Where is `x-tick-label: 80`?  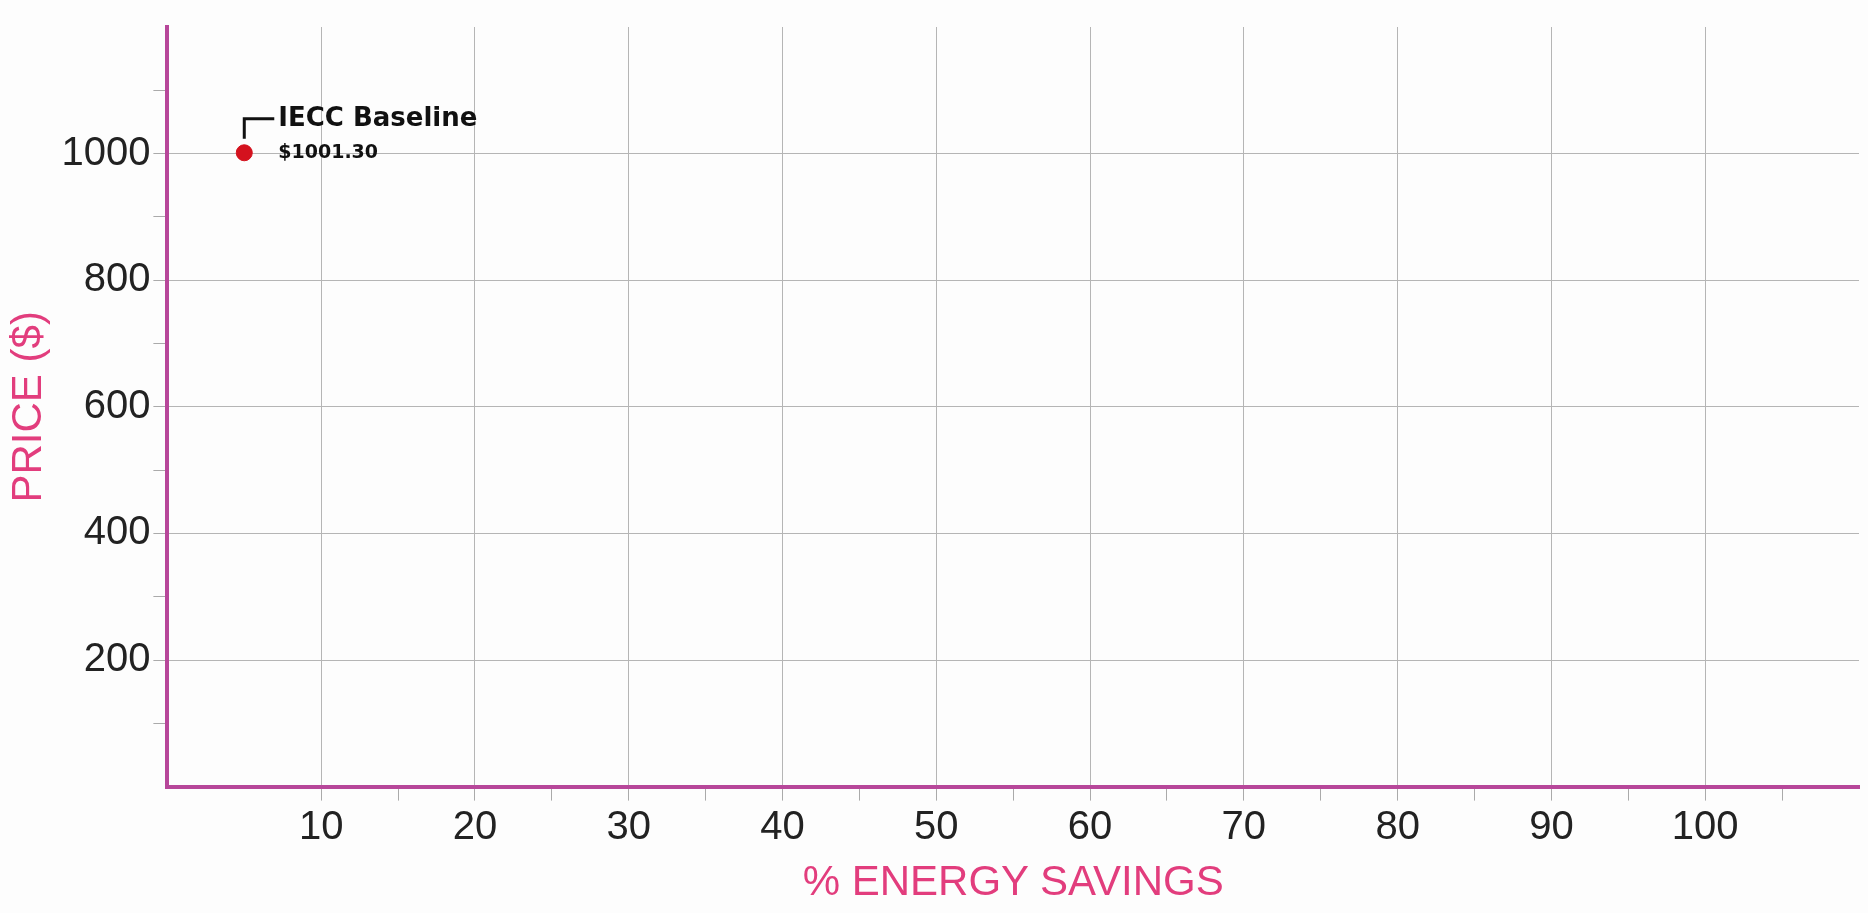
x-tick-label: 80 is located at coordinates (1397, 824).